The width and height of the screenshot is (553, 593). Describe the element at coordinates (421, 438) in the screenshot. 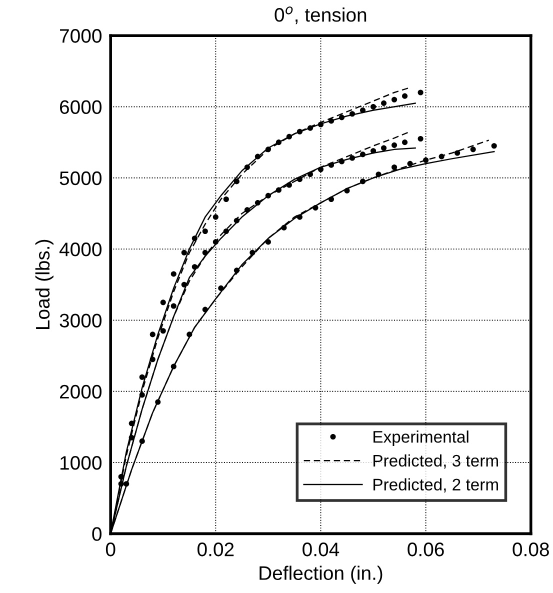

I see `legend-label: Experimental` at that location.